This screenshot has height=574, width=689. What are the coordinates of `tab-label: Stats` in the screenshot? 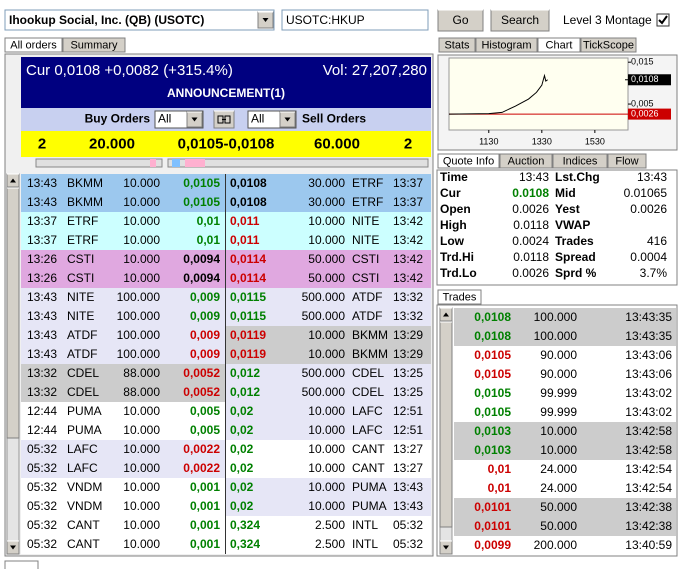 It's located at (457, 45).